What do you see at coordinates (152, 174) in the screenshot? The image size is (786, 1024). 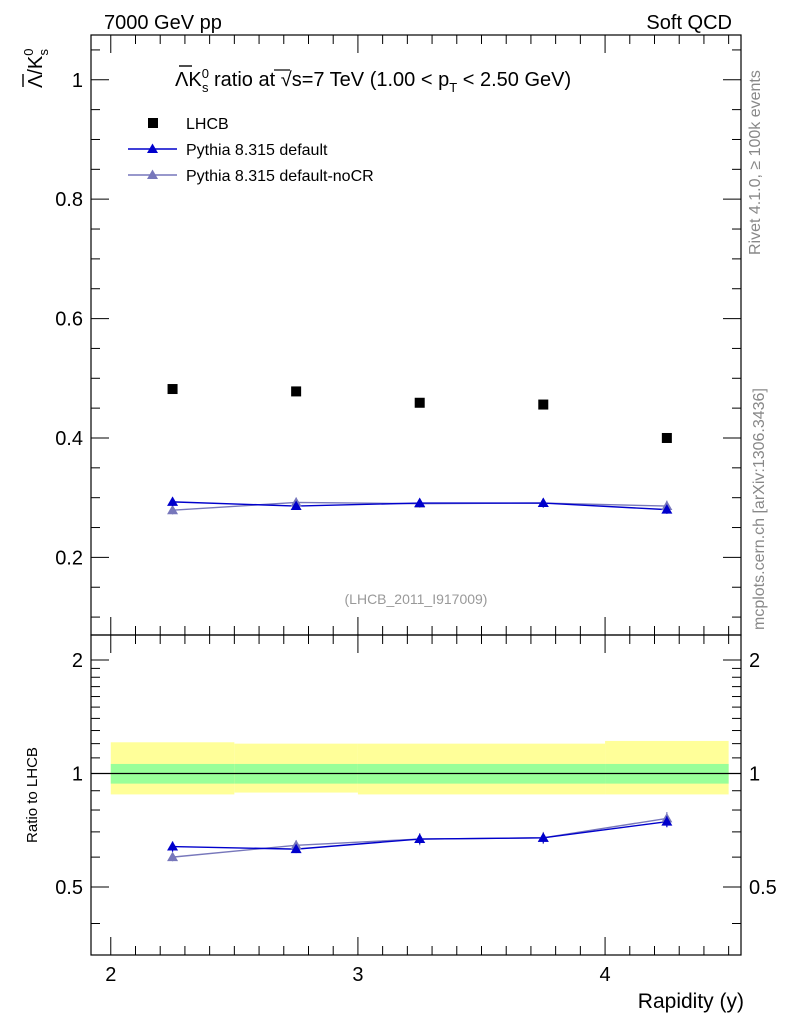 I see `legend-triangle-nocr` at bounding box center [152, 174].